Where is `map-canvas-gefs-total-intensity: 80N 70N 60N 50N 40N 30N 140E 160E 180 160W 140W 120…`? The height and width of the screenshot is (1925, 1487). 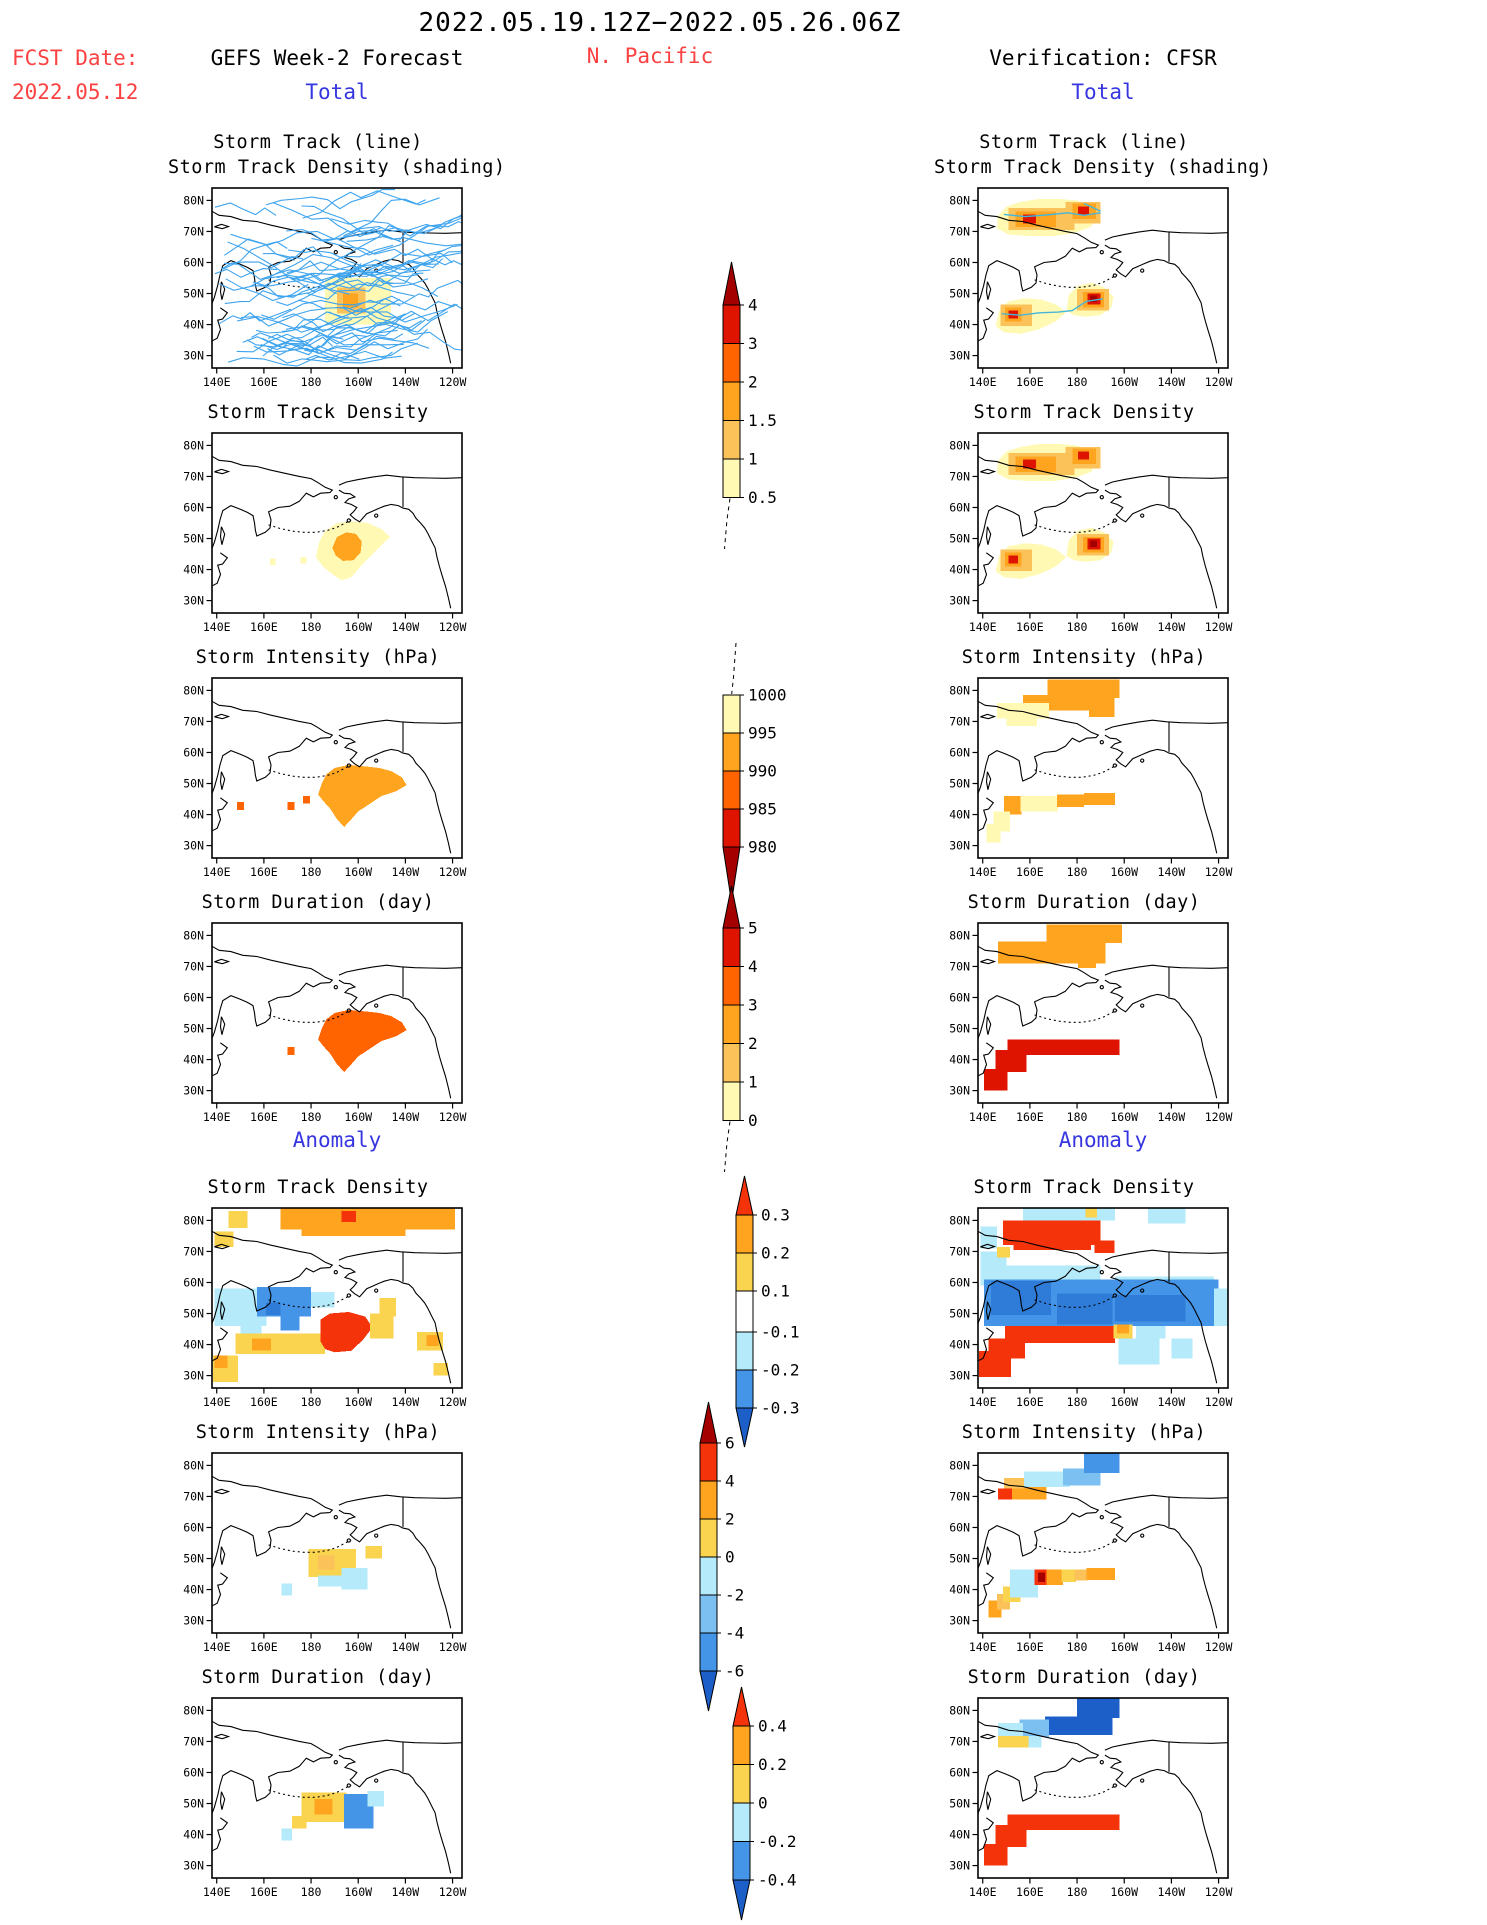
map-canvas-gefs-total-intensity: 80N 70N 60N 50N 40N 30N 140E 160E 180 160W 140W 120… is located at coordinates (324, 778).